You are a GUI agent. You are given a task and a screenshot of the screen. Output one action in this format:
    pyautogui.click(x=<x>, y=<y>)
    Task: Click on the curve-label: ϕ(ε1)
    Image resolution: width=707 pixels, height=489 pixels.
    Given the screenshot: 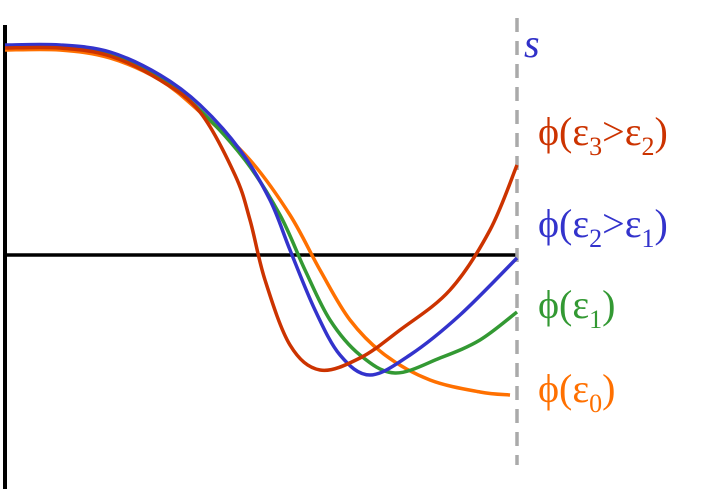 What is the action you would take?
    pyautogui.click(x=577, y=308)
    